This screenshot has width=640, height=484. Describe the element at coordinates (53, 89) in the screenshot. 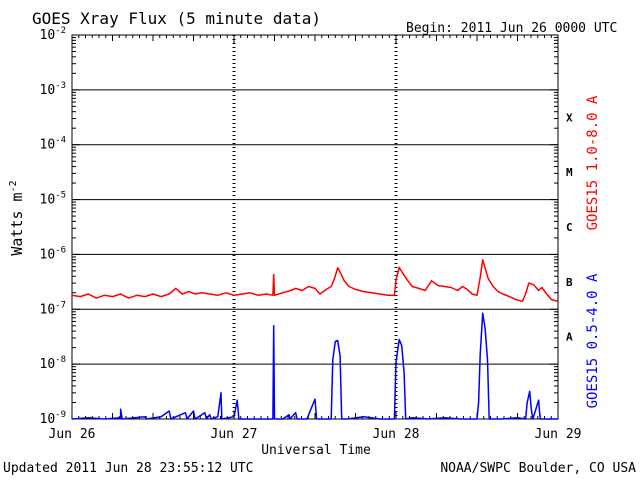

I see `y-tick-label: 10⁻³` at that location.